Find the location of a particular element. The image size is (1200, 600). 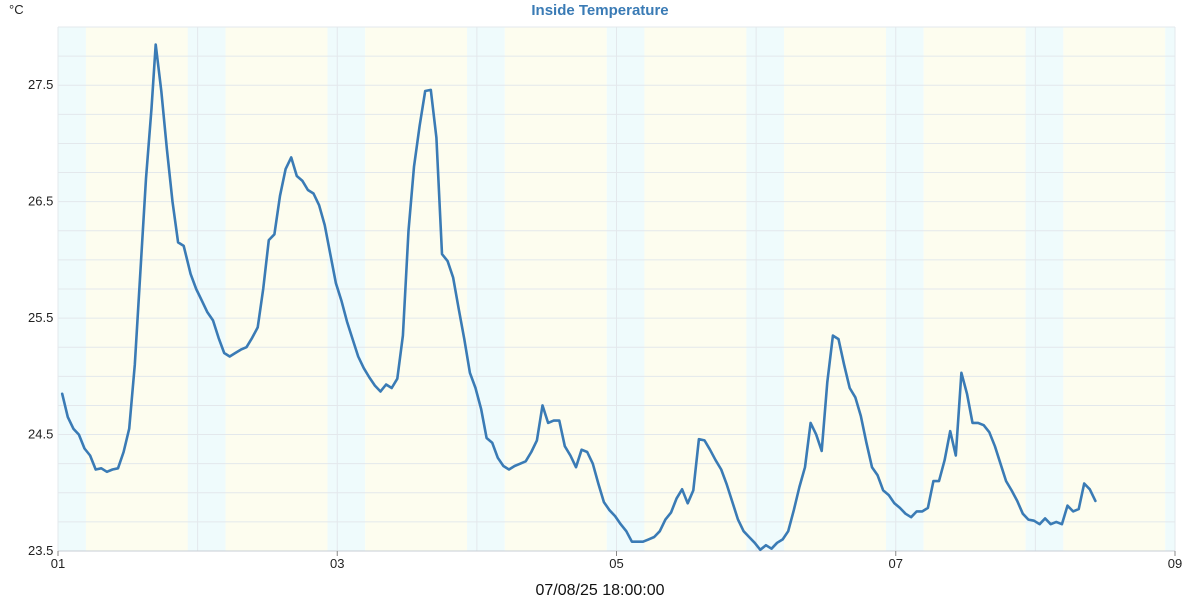

y-tick-label: 24.5 is located at coordinates (40, 434).